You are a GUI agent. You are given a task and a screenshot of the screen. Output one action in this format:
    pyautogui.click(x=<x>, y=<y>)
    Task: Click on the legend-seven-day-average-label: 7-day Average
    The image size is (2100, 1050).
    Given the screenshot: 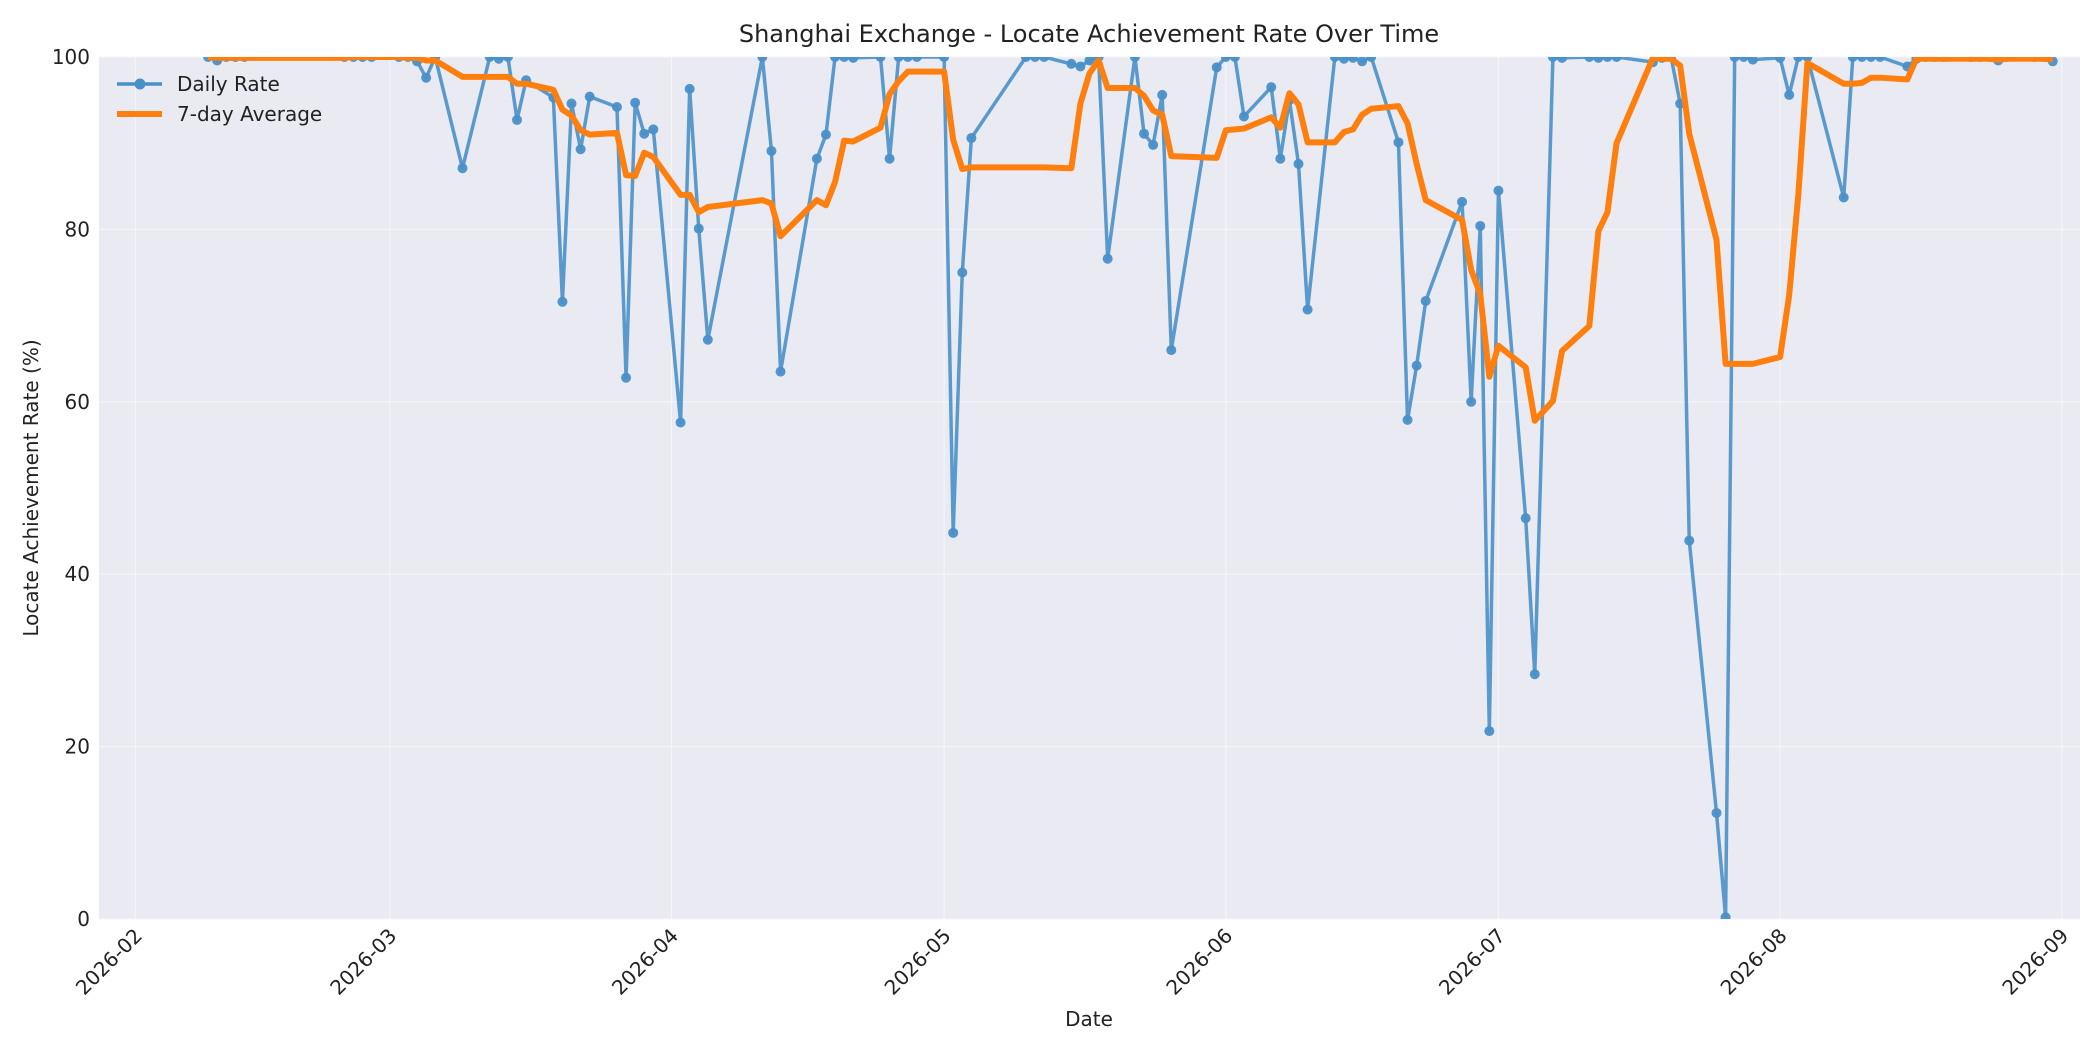 What is the action you would take?
    pyautogui.click(x=249, y=114)
    